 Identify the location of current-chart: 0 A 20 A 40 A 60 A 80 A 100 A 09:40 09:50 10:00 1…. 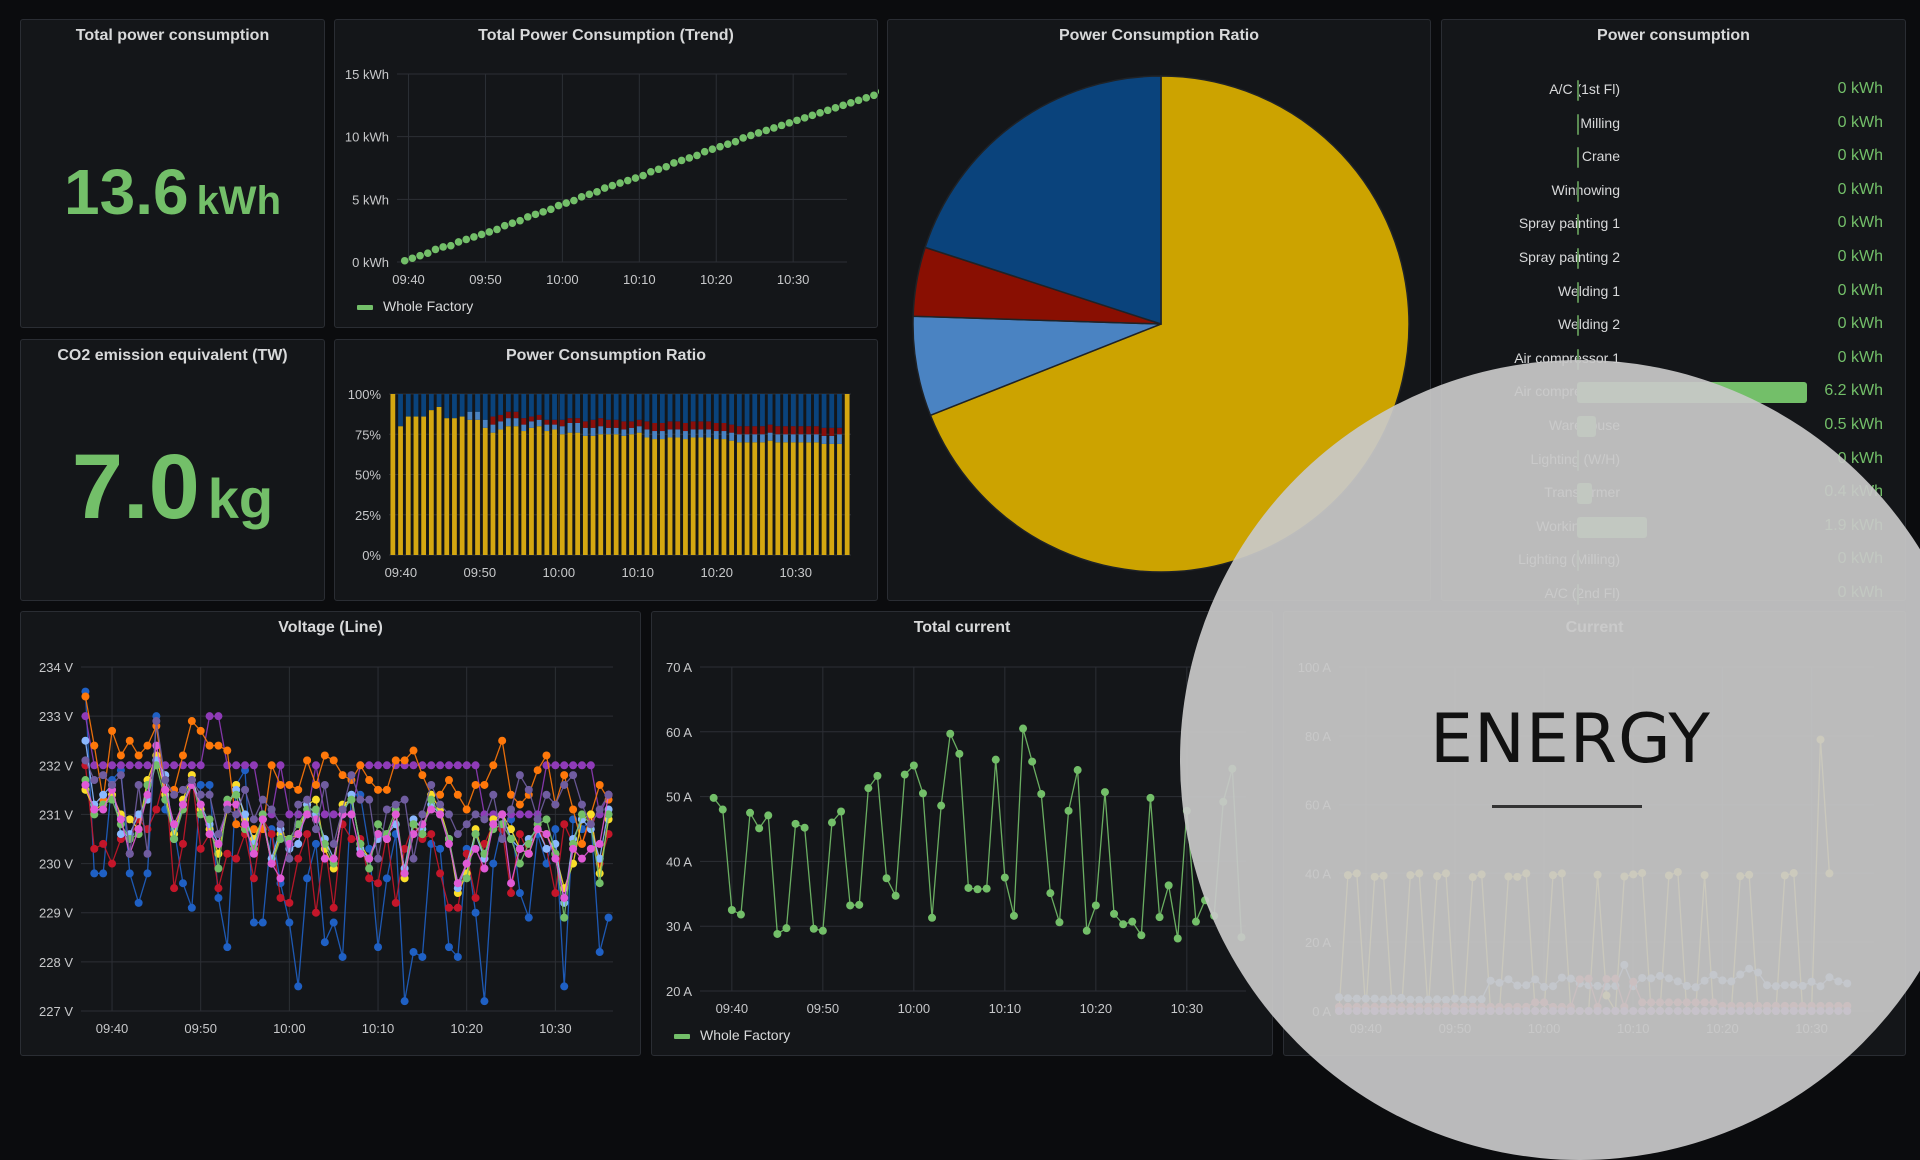
(1586, 848).